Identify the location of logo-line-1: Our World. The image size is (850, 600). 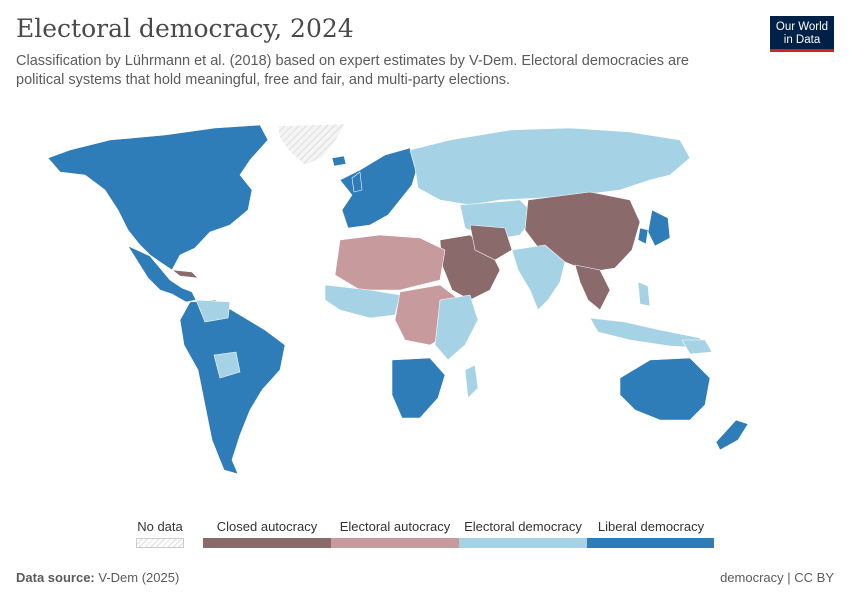
(802, 27).